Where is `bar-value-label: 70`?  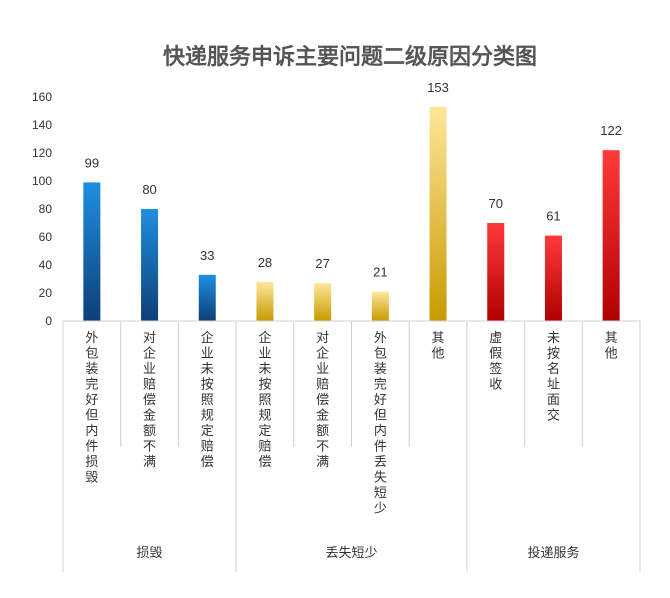 bar-value-label: 70 is located at coordinates (496, 203).